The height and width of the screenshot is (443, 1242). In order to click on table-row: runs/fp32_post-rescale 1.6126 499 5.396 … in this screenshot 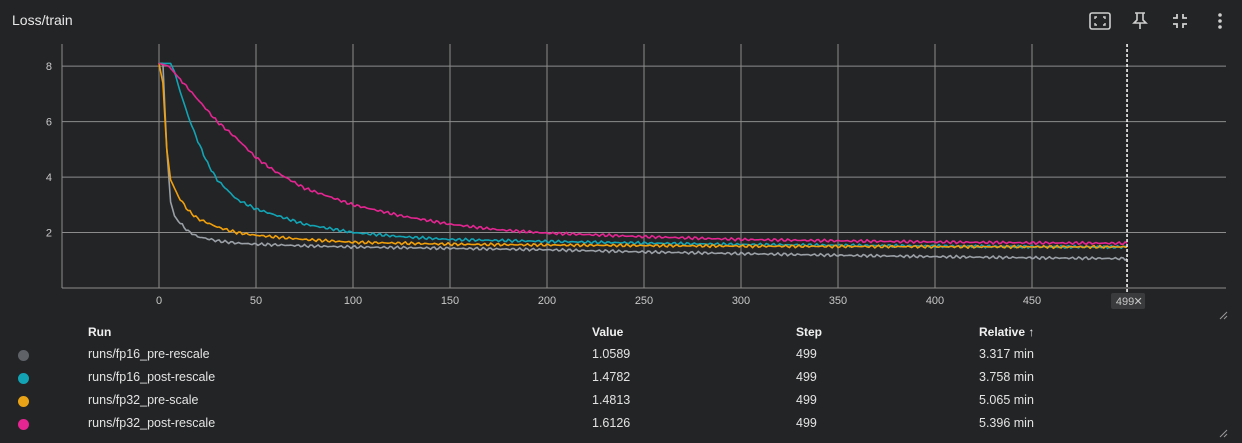, I will do `click(621, 423)`.